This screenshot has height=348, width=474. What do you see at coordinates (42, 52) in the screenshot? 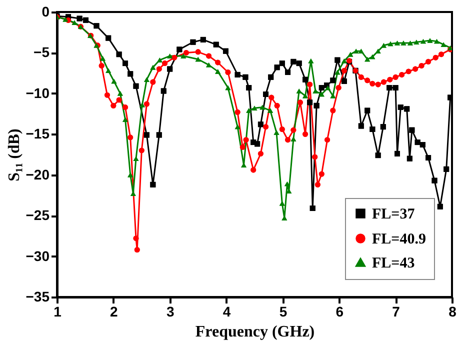
I see `y-tick-label: −5` at bounding box center [42, 52].